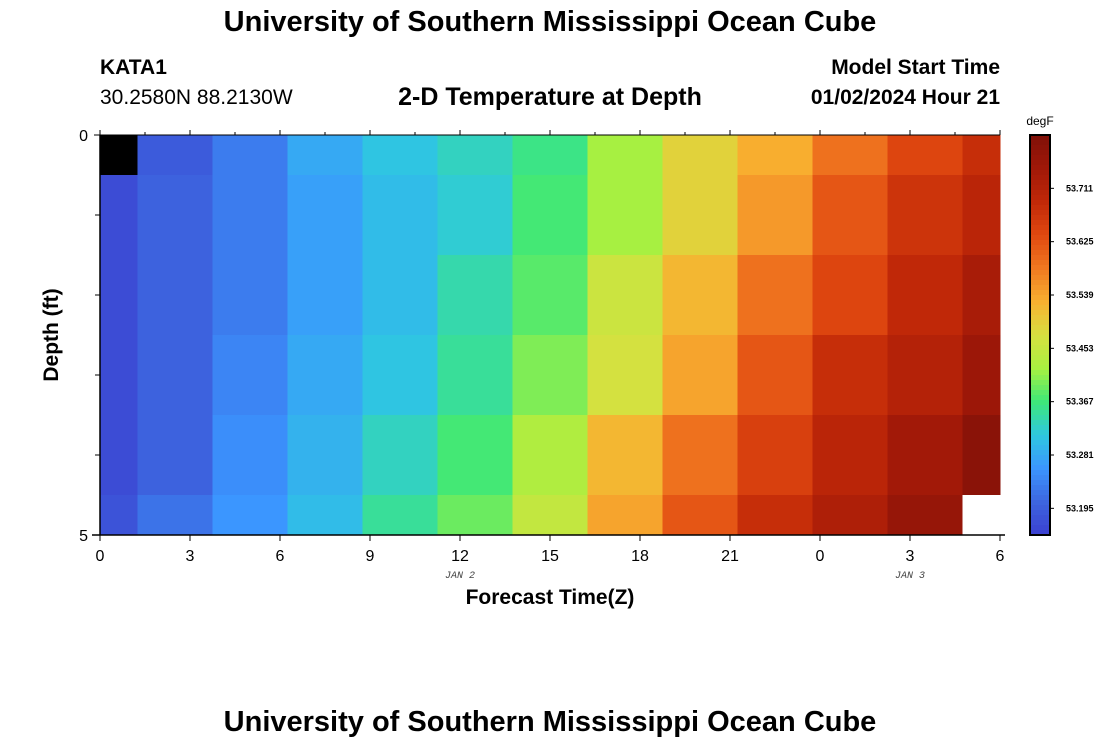  What do you see at coordinates (190, 556) in the screenshot?
I see `x-tick-label: 3` at bounding box center [190, 556].